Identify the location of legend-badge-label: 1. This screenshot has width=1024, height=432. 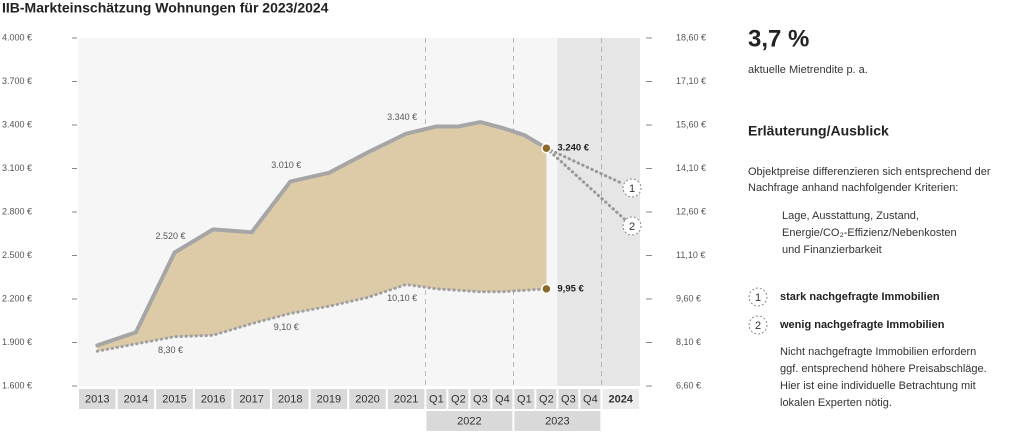
(758, 298).